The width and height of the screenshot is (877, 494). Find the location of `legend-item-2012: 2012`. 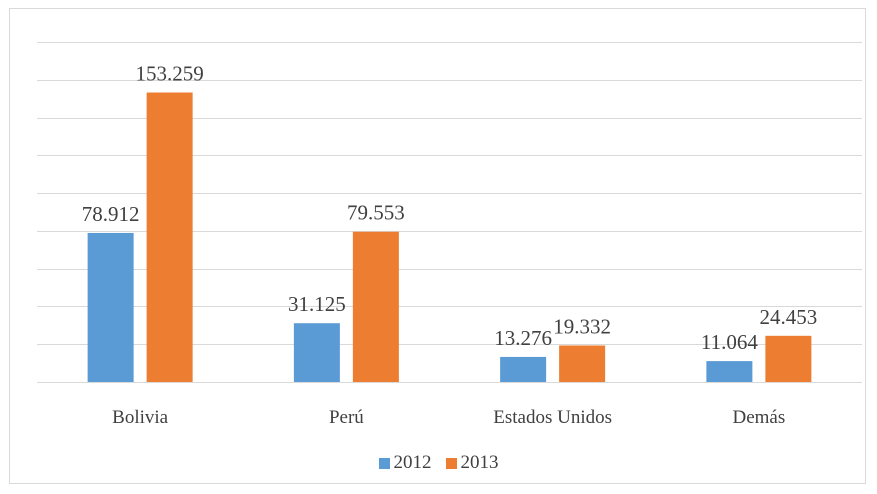

legend-item-2012: 2012 is located at coordinates (405, 463).